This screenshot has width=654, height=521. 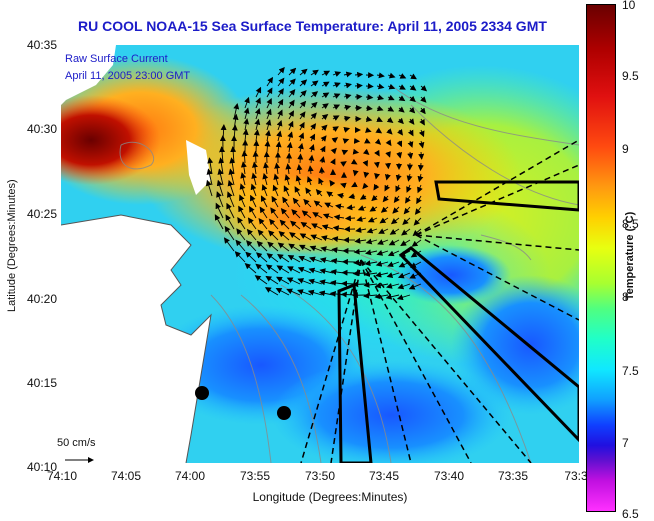 What do you see at coordinates (513, 476) in the screenshot?
I see `x-tick-label: 73:35` at bounding box center [513, 476].